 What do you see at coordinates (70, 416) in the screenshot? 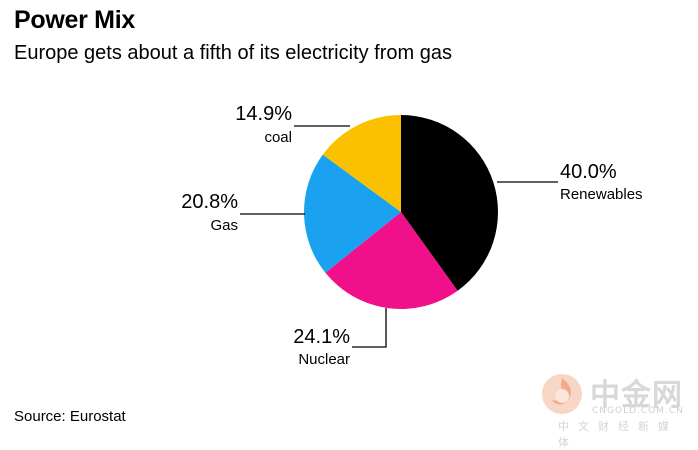
I see `source-note: Source: Eurostat` at bounding box center [70, 416].